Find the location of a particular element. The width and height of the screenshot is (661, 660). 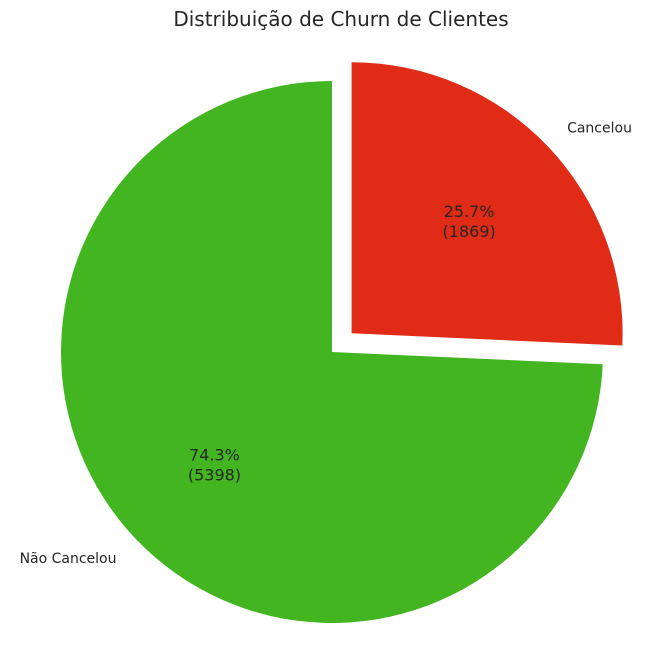

slice-category-label: Cancelou is located at coordinates (599, 128).